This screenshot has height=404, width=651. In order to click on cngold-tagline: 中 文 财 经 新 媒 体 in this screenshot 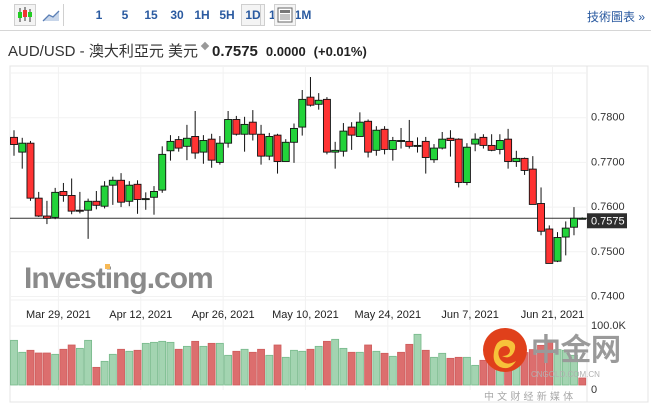, I will do `click(528, 396)`.